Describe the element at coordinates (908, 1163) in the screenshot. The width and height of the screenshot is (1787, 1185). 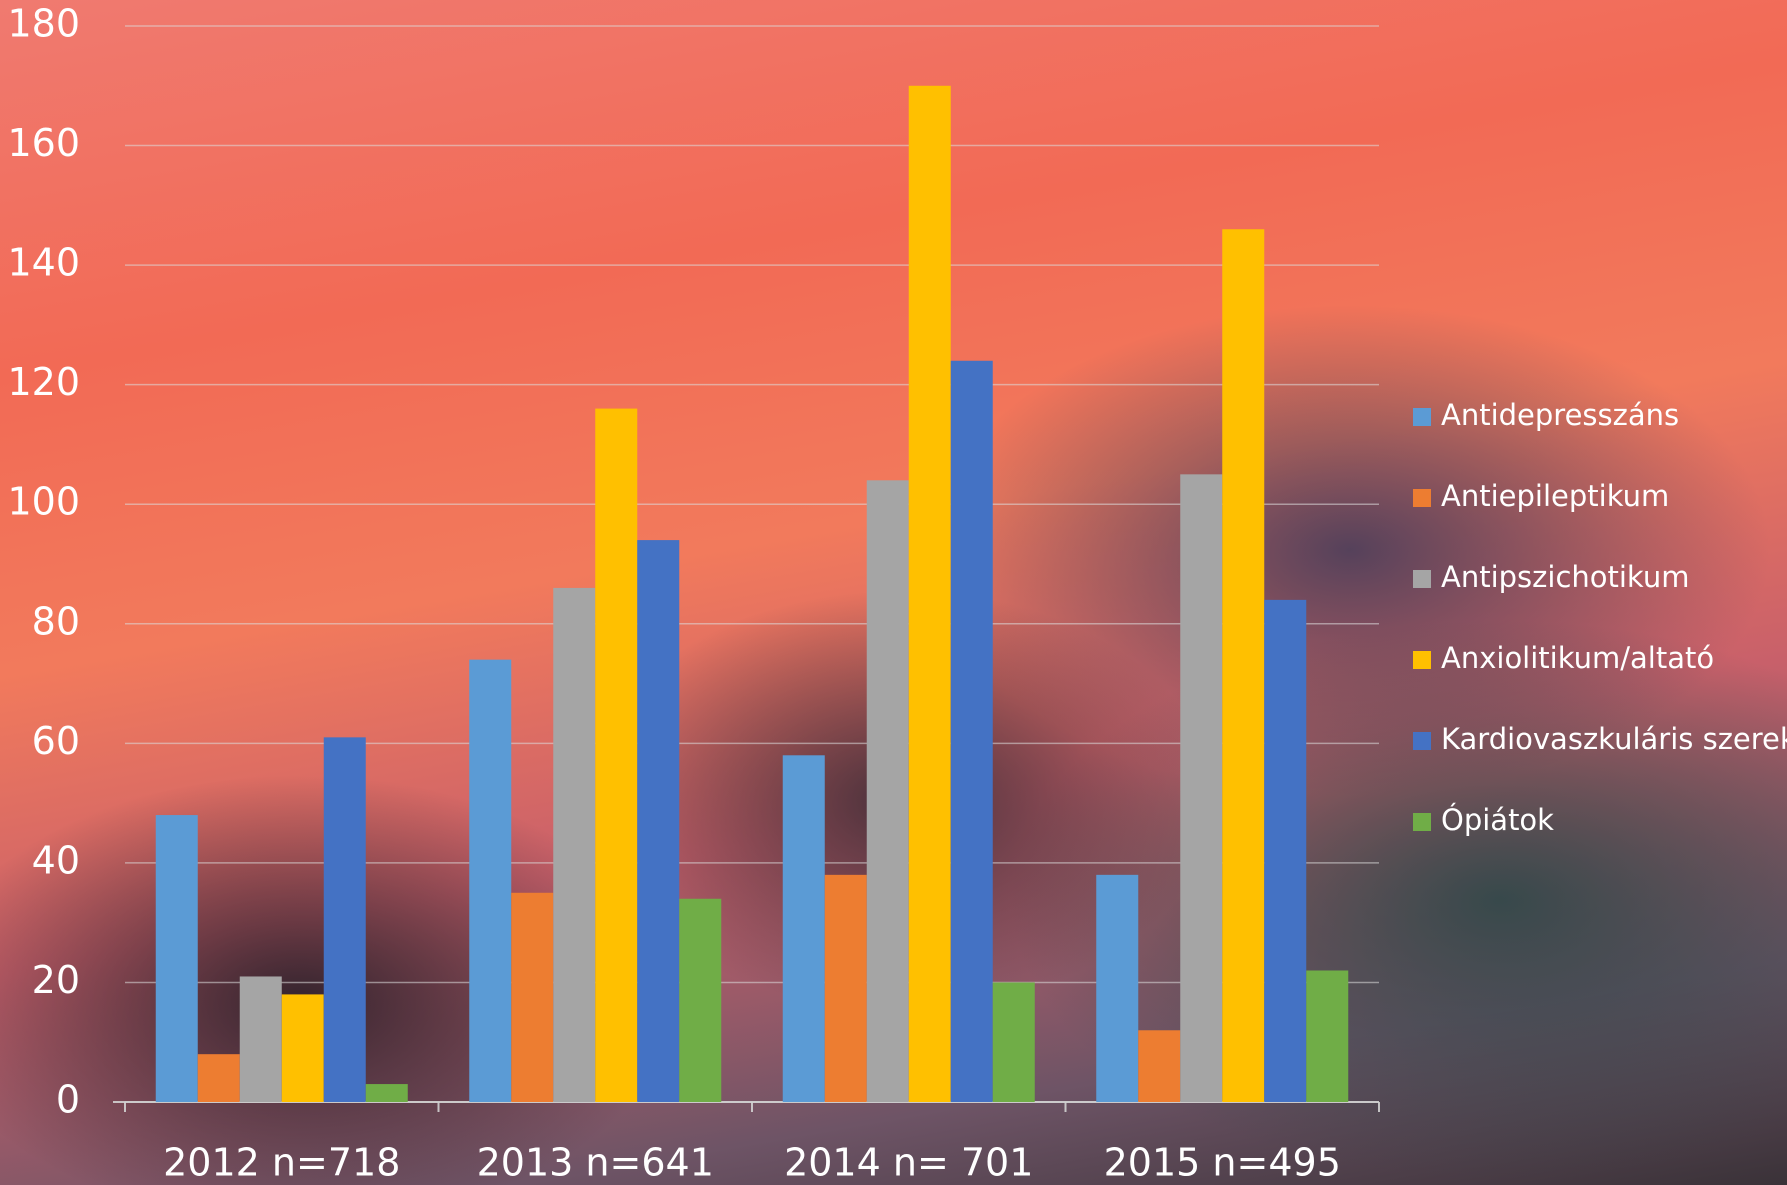
I see `x-tick-label: 2014 n= 701` at that location.